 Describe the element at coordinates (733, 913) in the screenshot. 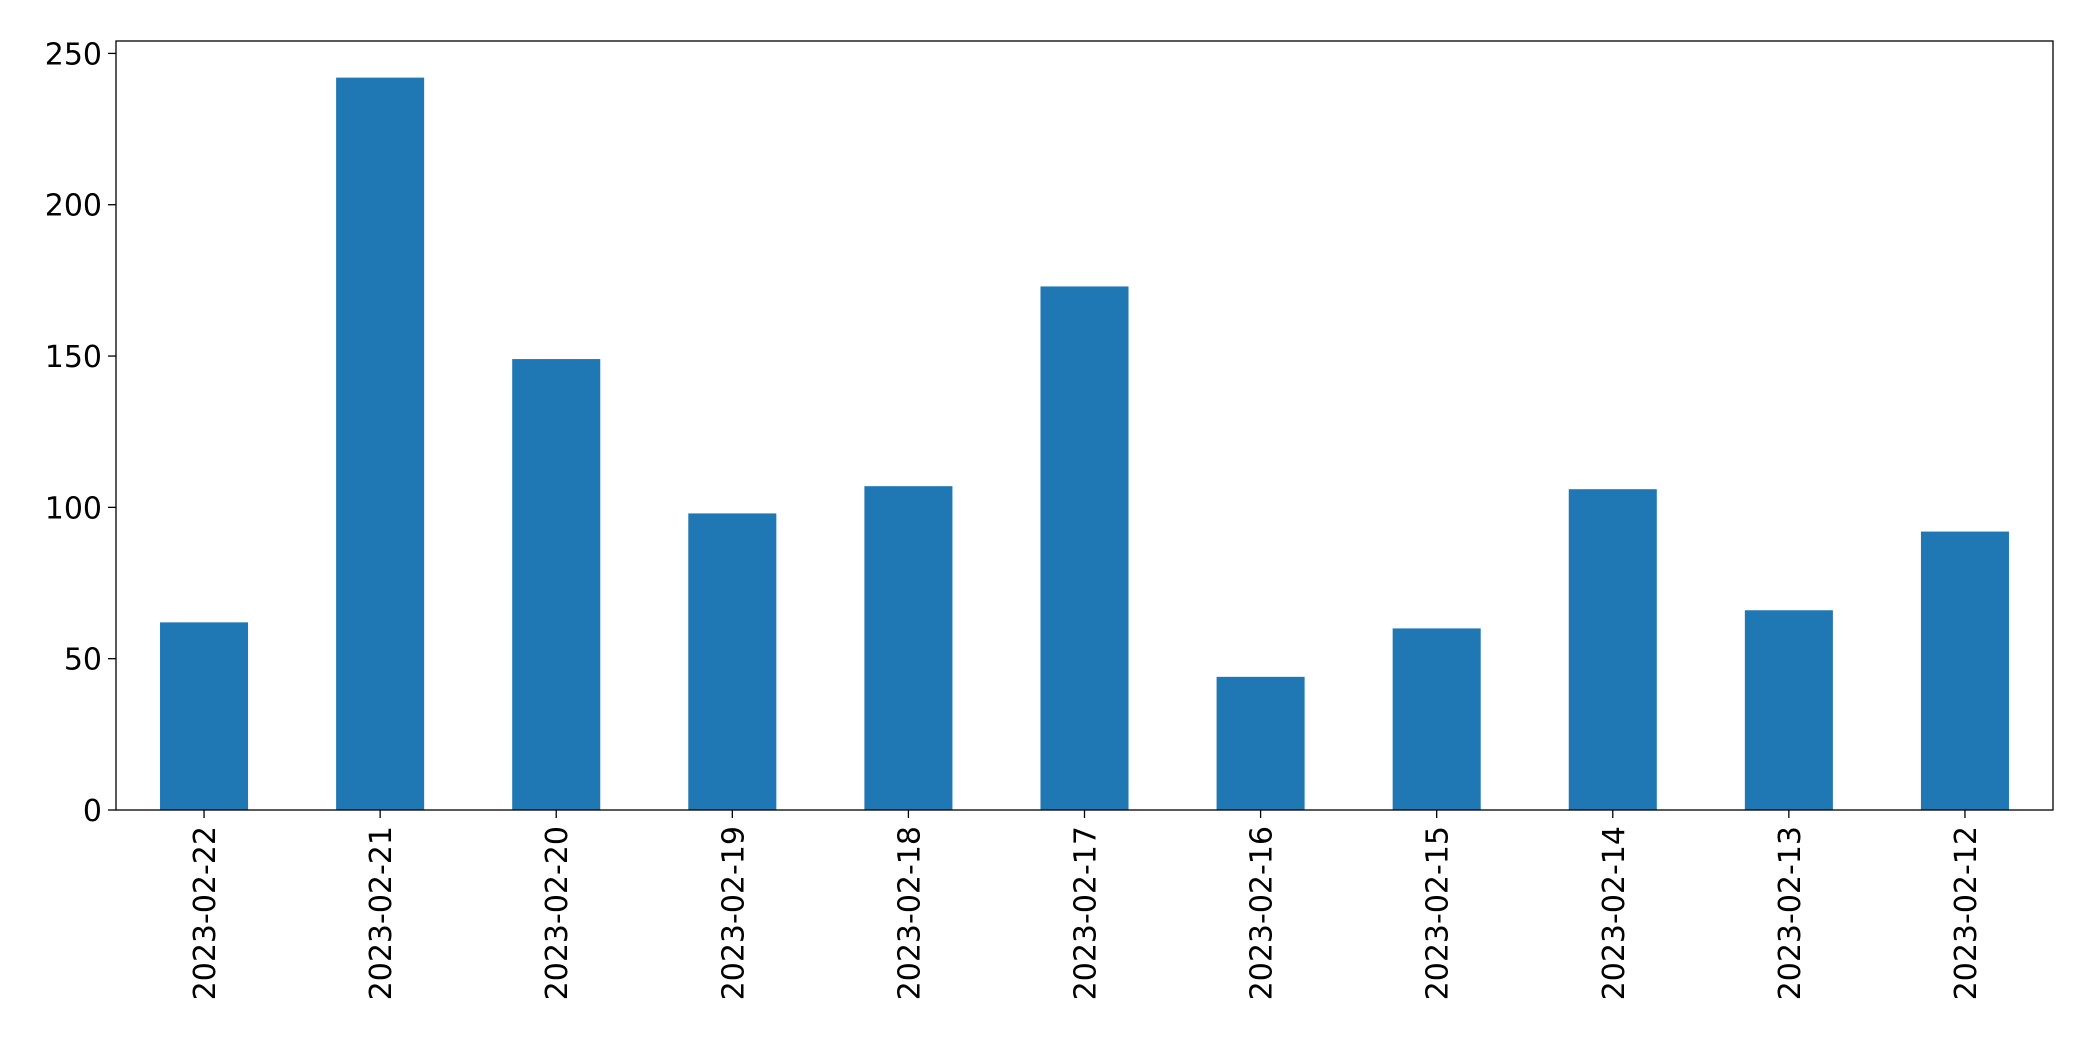

I see `x-tick-label: 2023-02-19` at that location.